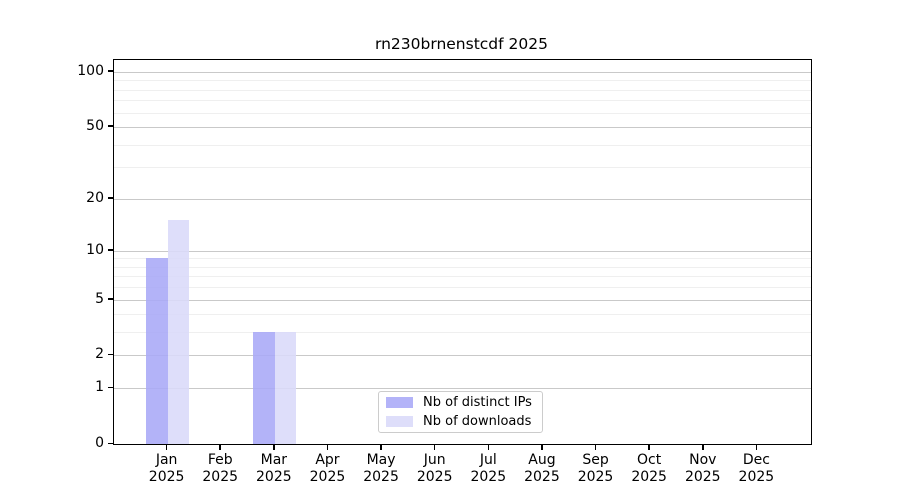 This screenshot has width=900, height=500. I want to click on y-tick-label: 100, so click(90, 70).